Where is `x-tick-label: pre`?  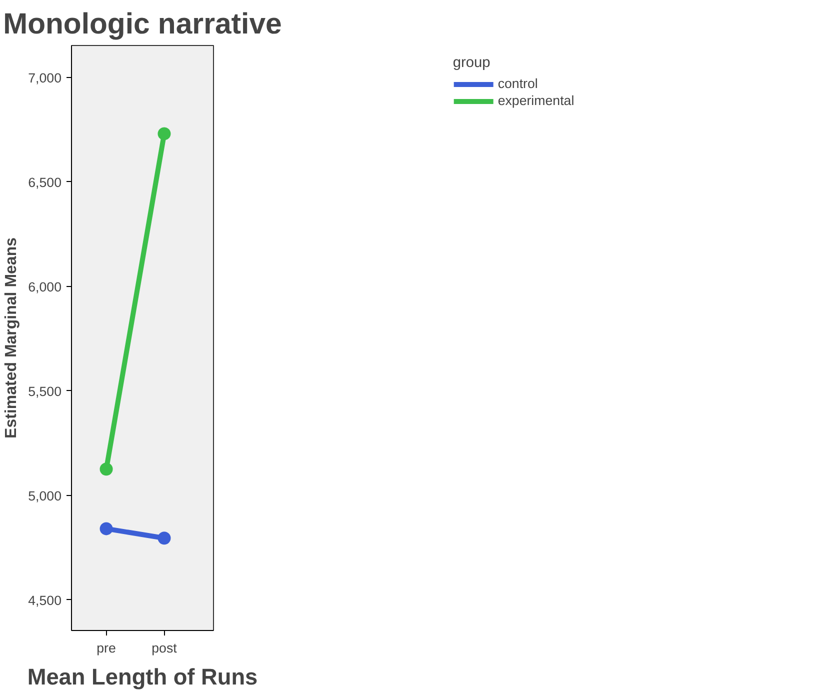
x-tick-label: pre is located at coordinates (106, 648).